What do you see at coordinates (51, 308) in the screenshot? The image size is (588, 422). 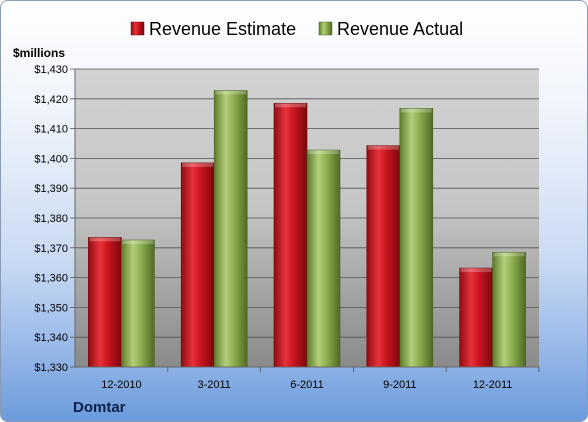 I see `y-tick-label: $1,350` at bounding box center [51, 308].